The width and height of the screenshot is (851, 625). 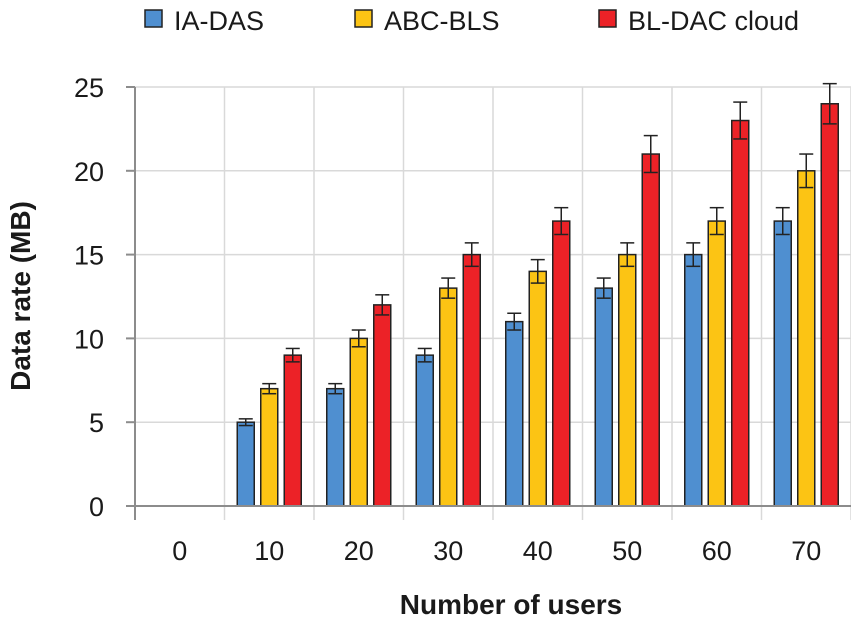 What do you see at coordinates (713, 21) in the screenshot?
I see `legend-label: BL-DAC cloud` at bounding box center [713, 21].